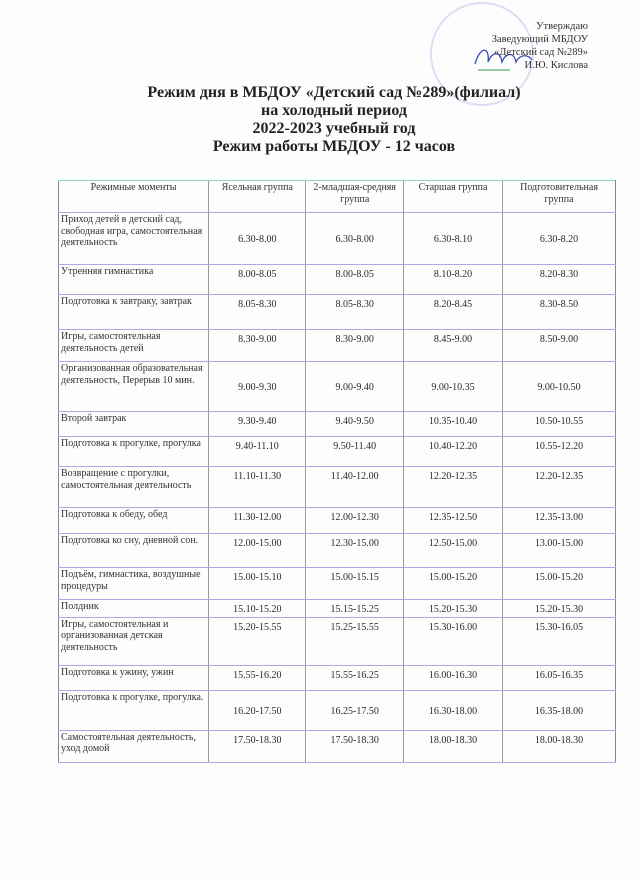  Describe the element at coordinates (354, 386) in the screenshot. I see `time-cell: 9.00-9.40` at that location.